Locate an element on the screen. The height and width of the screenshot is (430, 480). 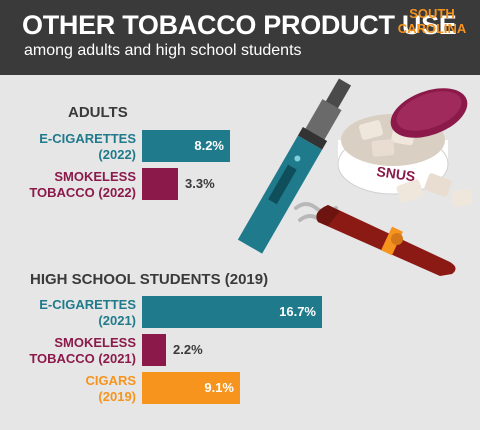
bar-value-hs-ecig: 16.7% is located at coordinates (297, 311).